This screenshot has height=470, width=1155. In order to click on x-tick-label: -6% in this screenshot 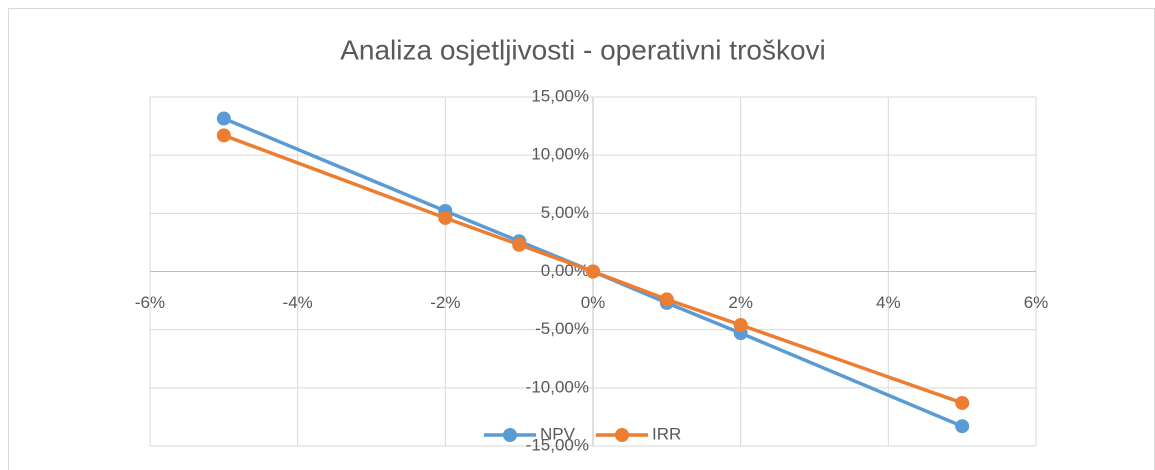, I will do `click(150, 302)`.